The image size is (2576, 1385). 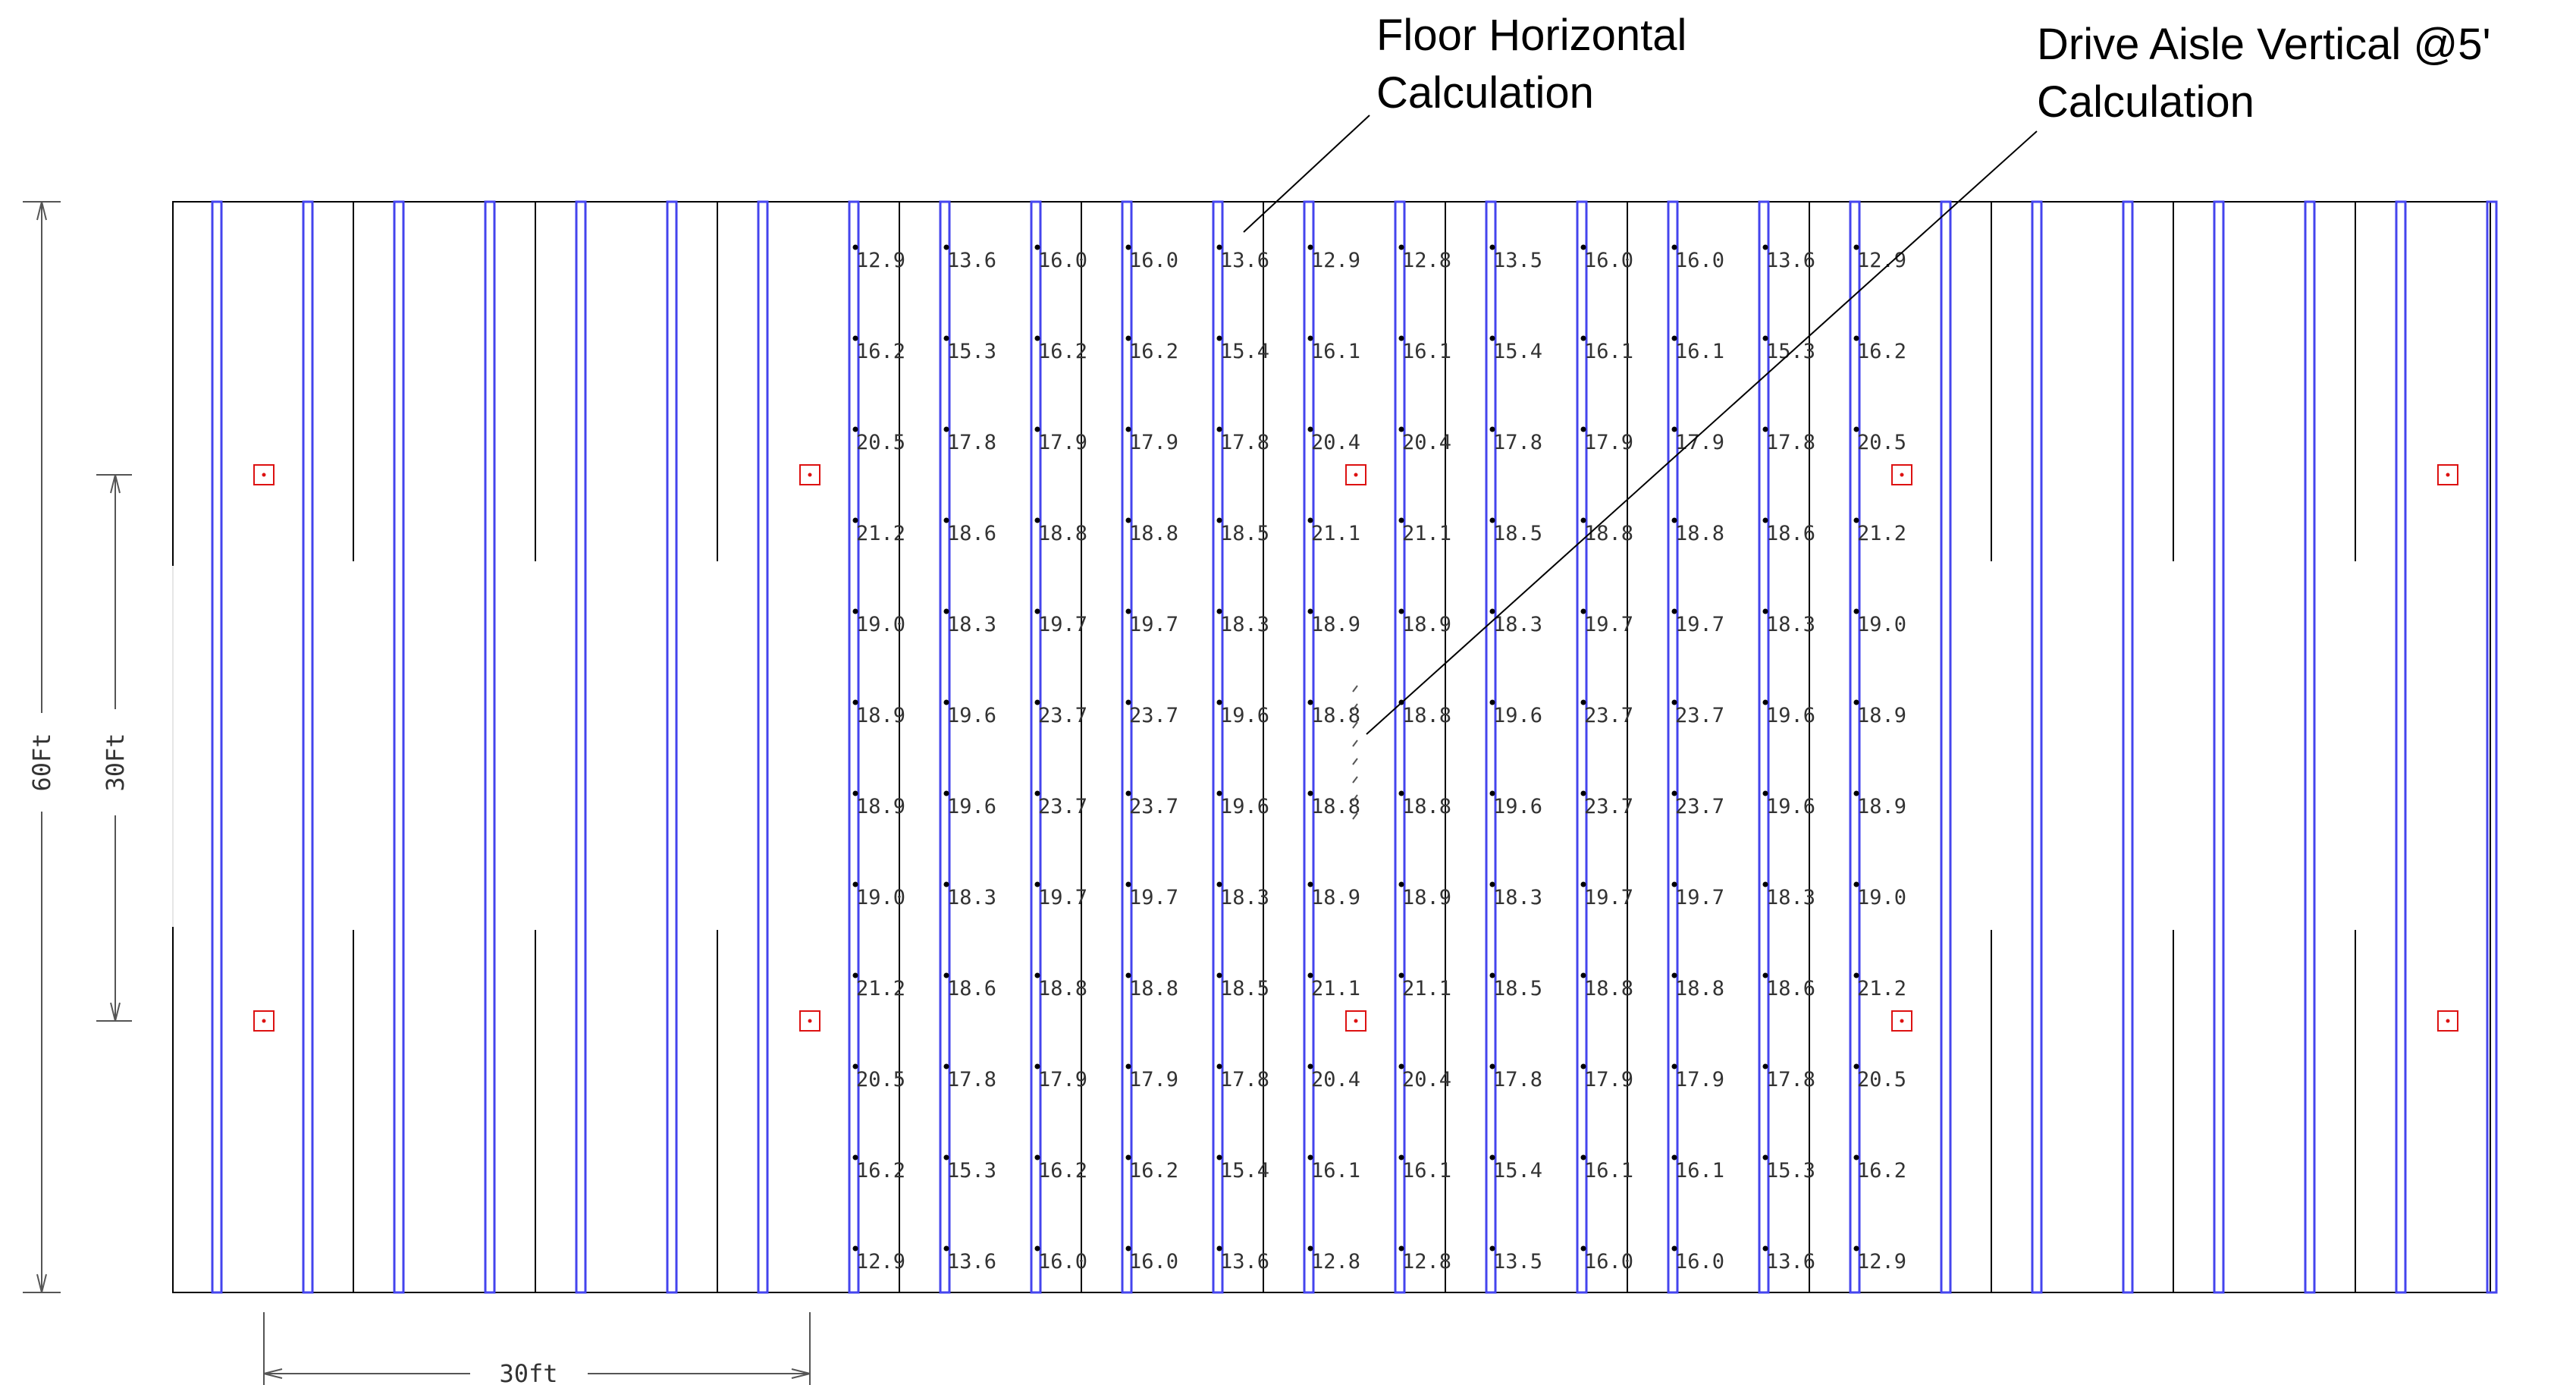 I want to click on aisle-callout-leader, so click(x=1702, y=432).